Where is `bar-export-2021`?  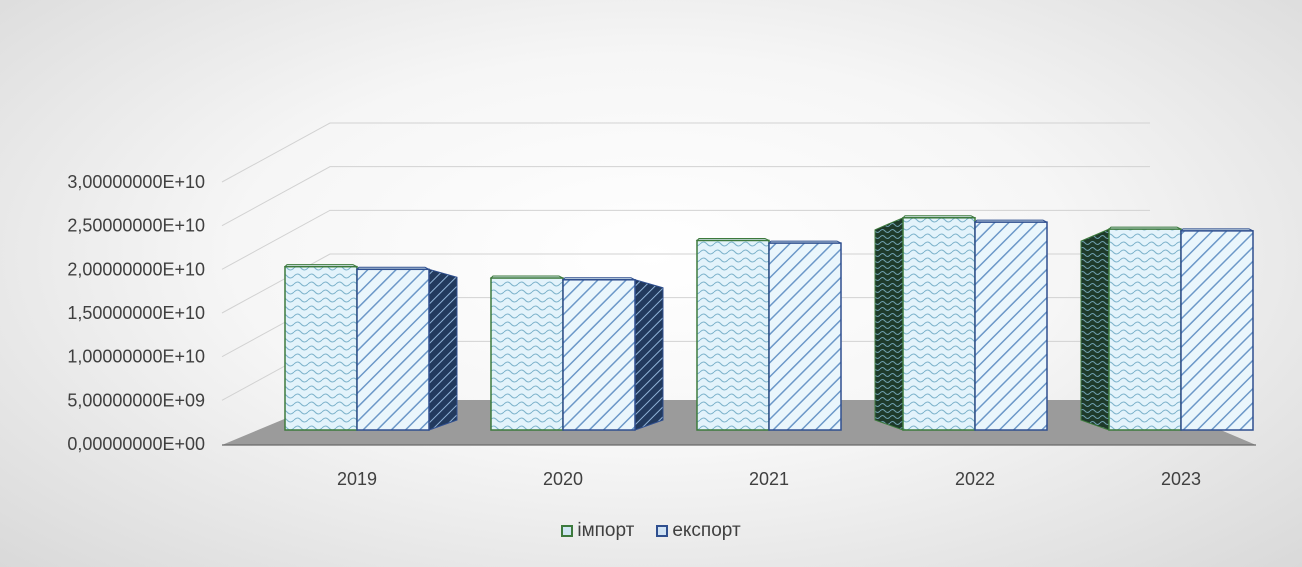 bar-export-2021 is located at coordinates (805, 336).